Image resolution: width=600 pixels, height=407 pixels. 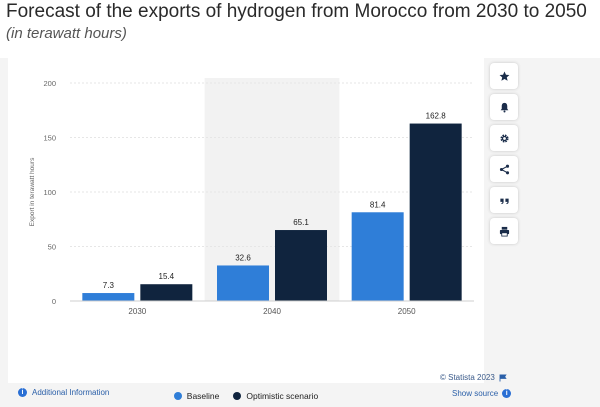 What do you see at coordinates (475, 393) in the screenshot?
I see `show-source-label: Show source` at bounding box center [475, 393].